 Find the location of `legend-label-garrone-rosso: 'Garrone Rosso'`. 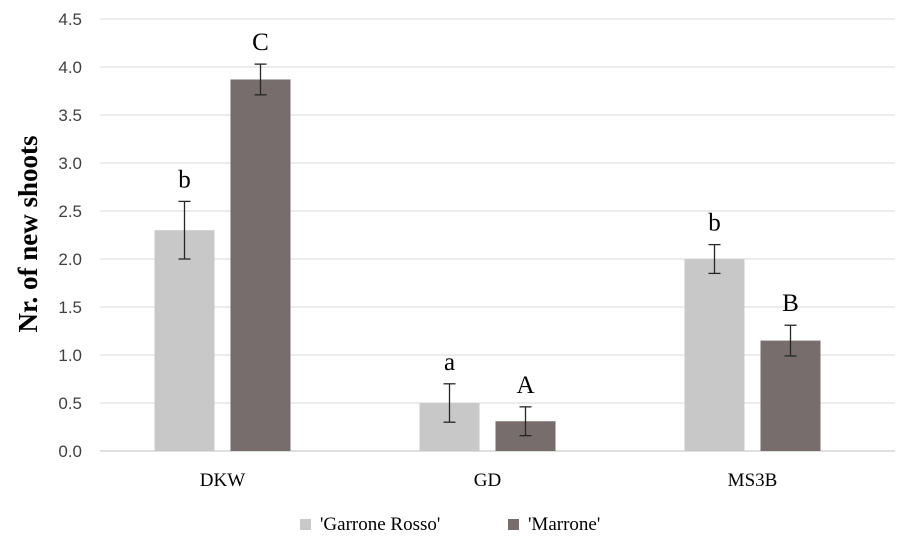

legend-label-garrone-rosso: 'Garrone Rosso' is located at coordinates (380, 524).